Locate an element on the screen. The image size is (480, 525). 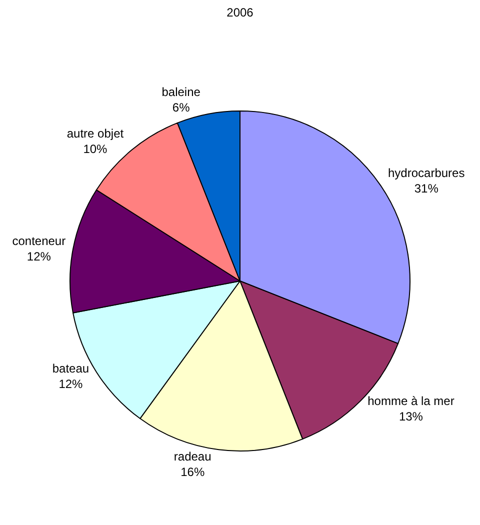
slice-label: hydrocarbures is located at coordinates (426, 173).